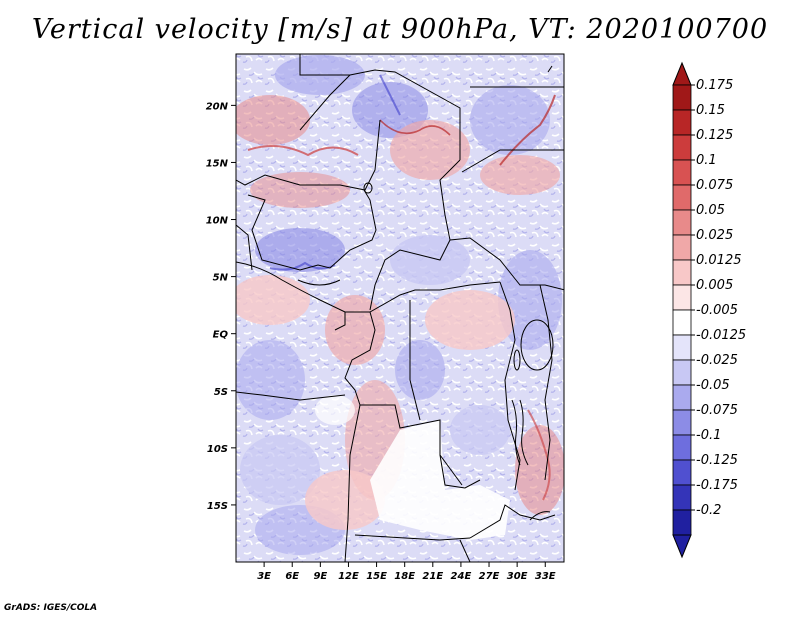 Image resolution: width=800 pixels, height=618 pixels. I want to click on lat-label-15S: 15S, so click(217, 506).